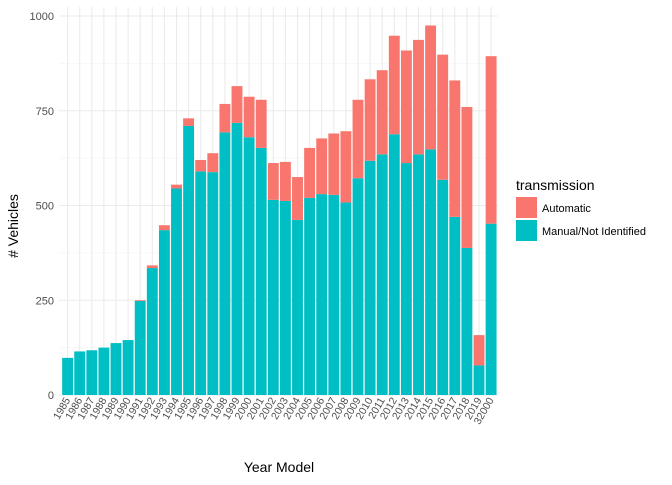  Describe the element at coordinates (310, 296) in the screenshot. I see `bar-manual-2005` at that location.